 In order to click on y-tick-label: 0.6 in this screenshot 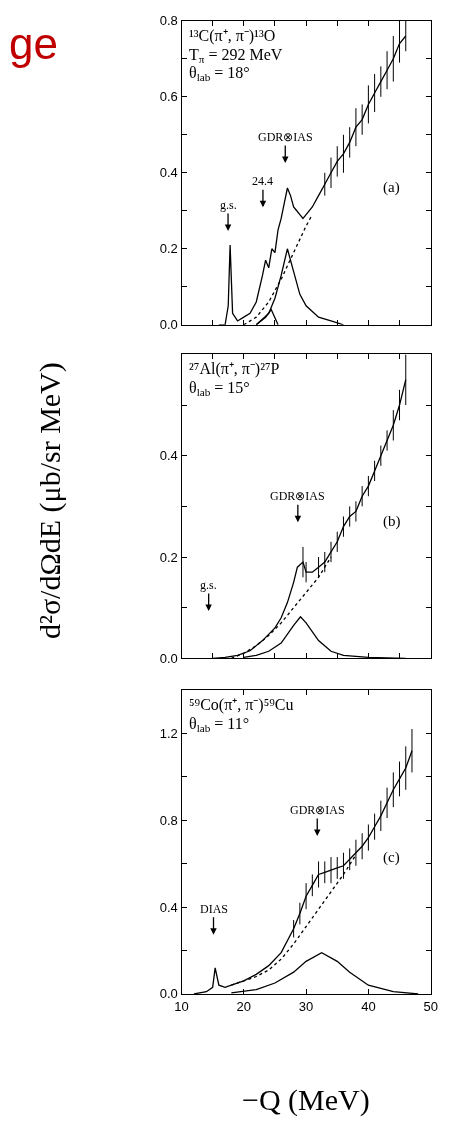, I will do `click(168, 97)`.